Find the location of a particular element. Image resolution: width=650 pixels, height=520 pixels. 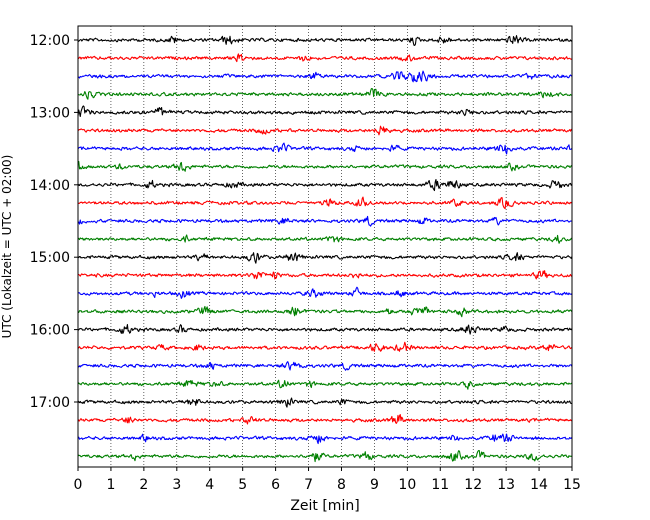

x-tick-label: 9 is located at coordinates (374, 485).